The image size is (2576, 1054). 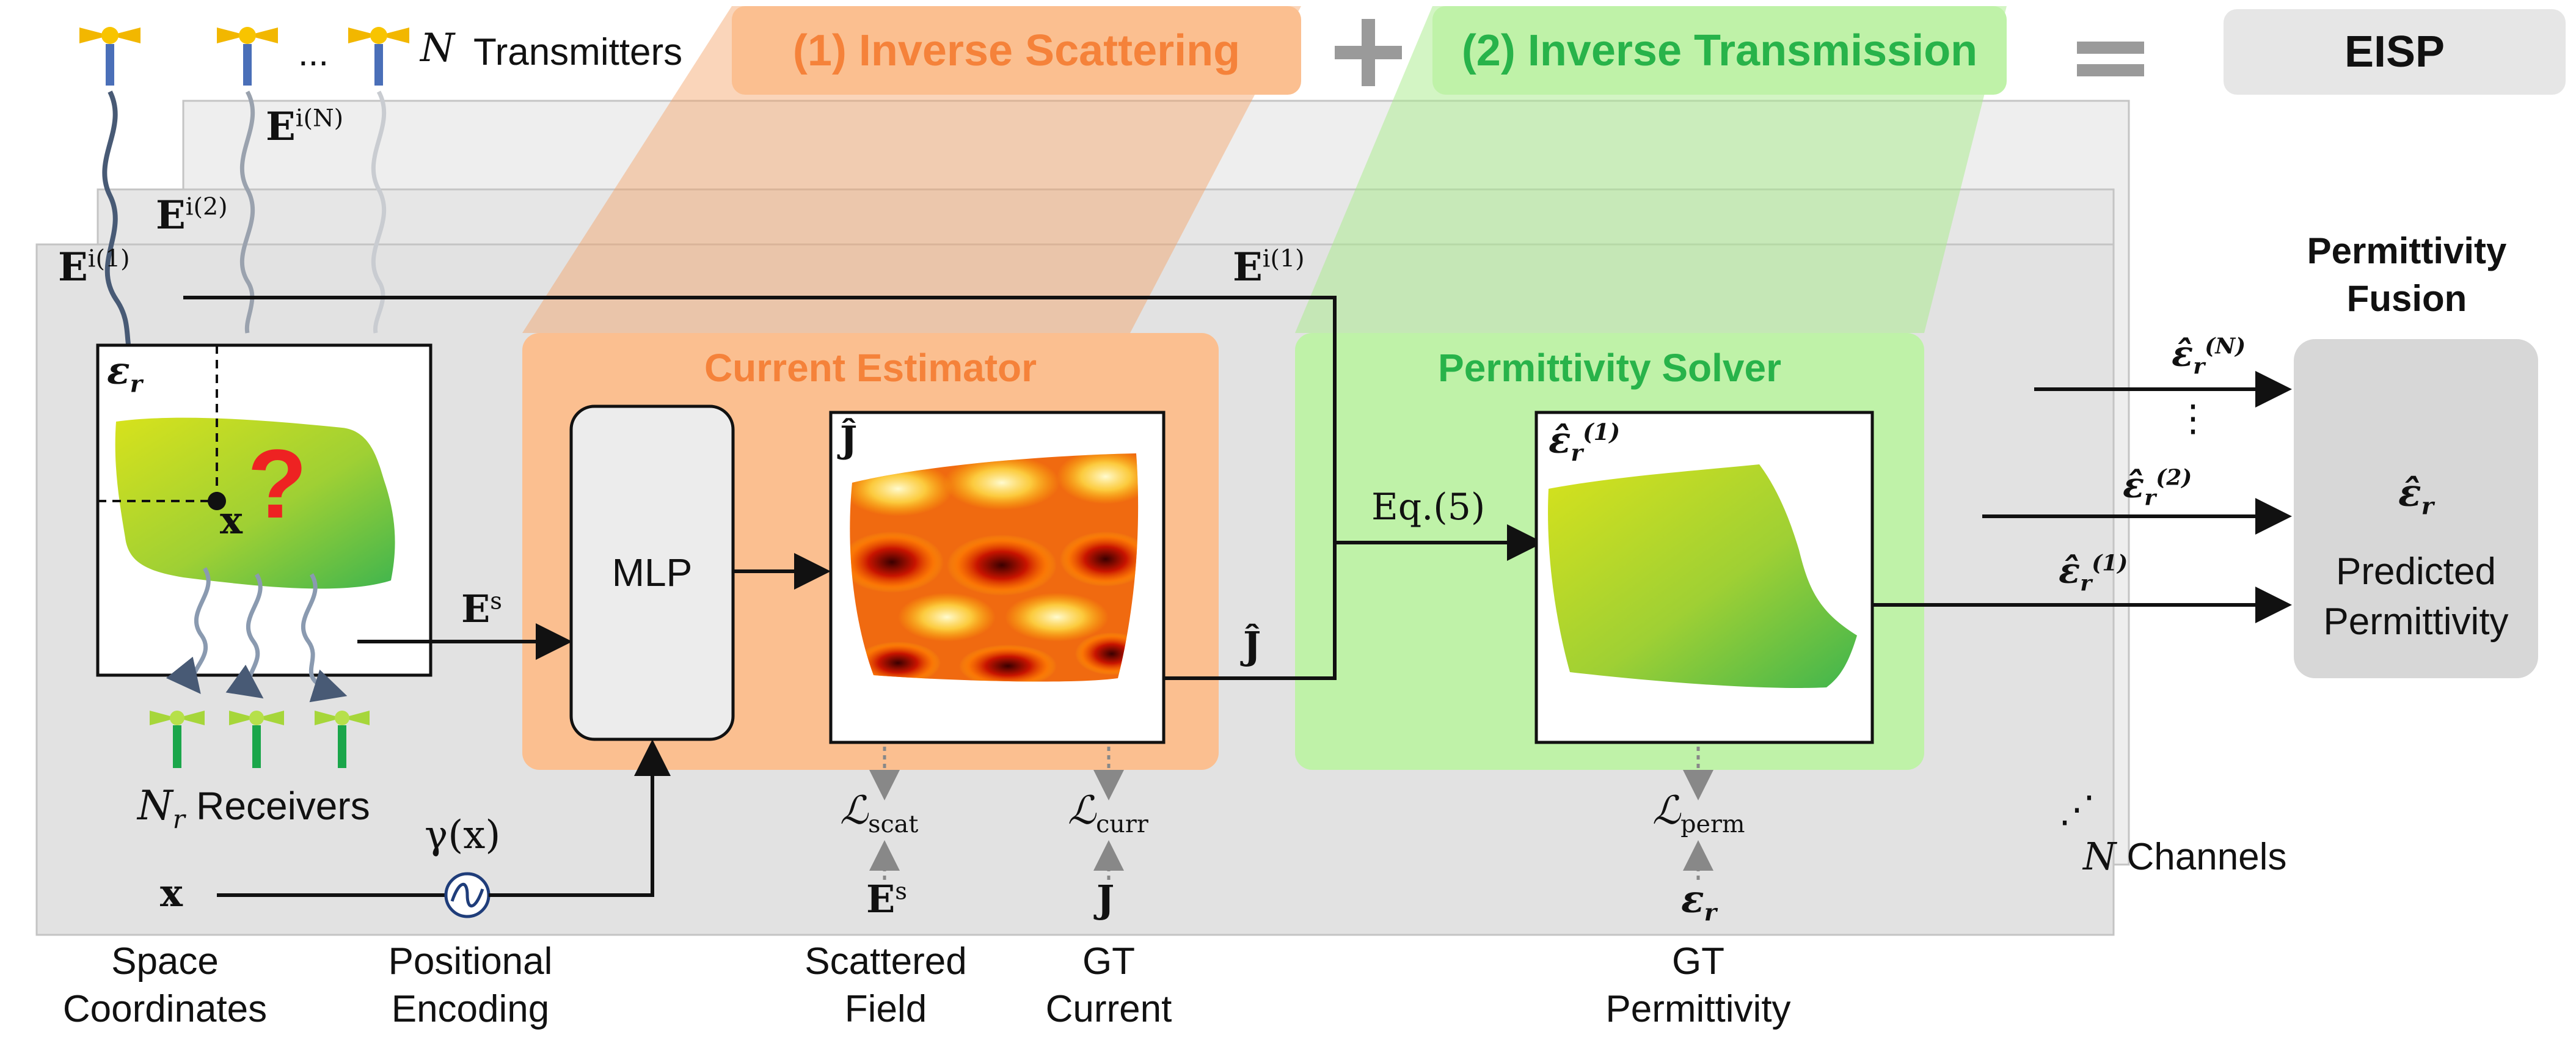 I want to click on incident-wave-n, so click(x=379, y=212).